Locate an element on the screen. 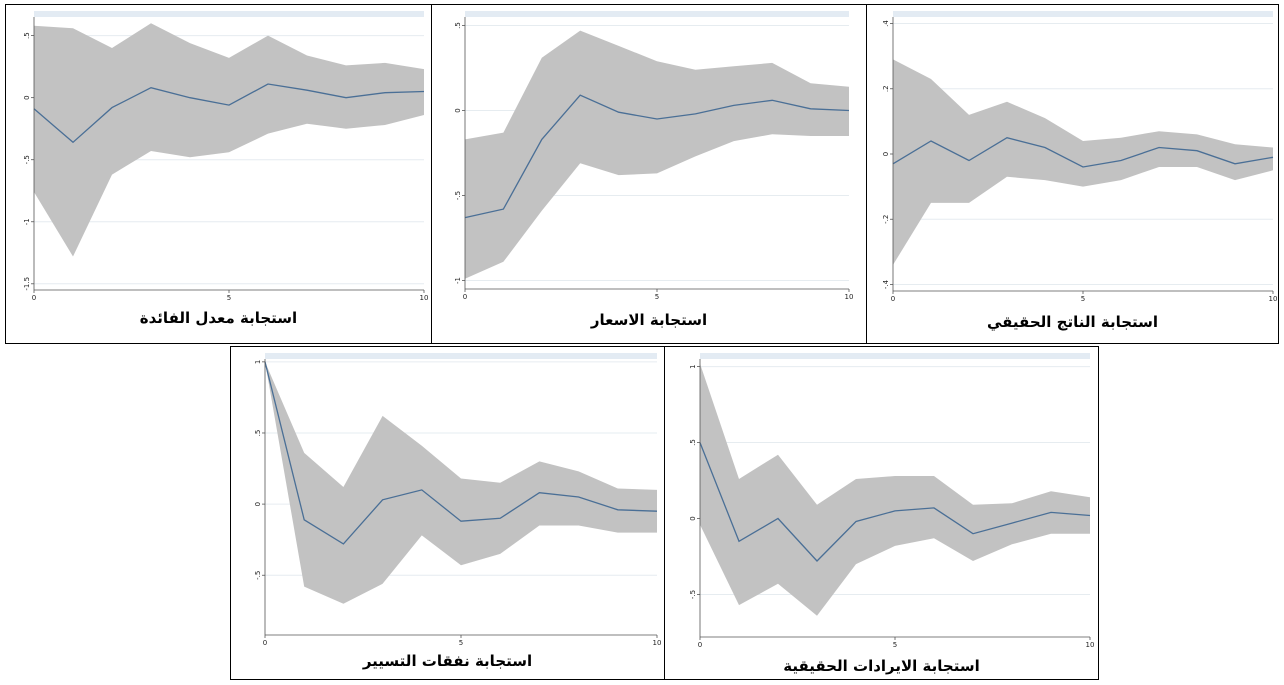 The width and height of the screenshot is (1284, 685). chart-svg-interest-rate: .50-.5-1-1.50 5 10 is located at coordinates (226, 156).